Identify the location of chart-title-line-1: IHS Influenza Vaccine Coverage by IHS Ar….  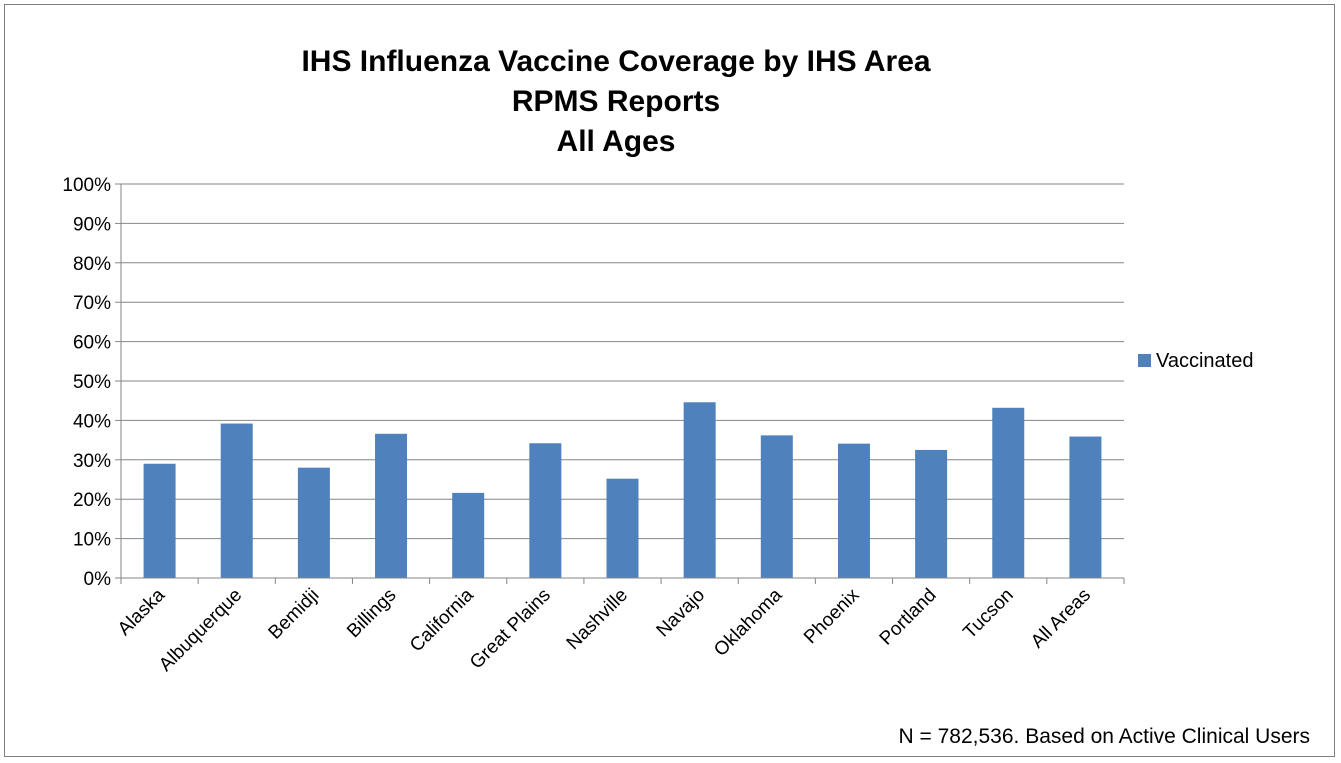
(615, 61).